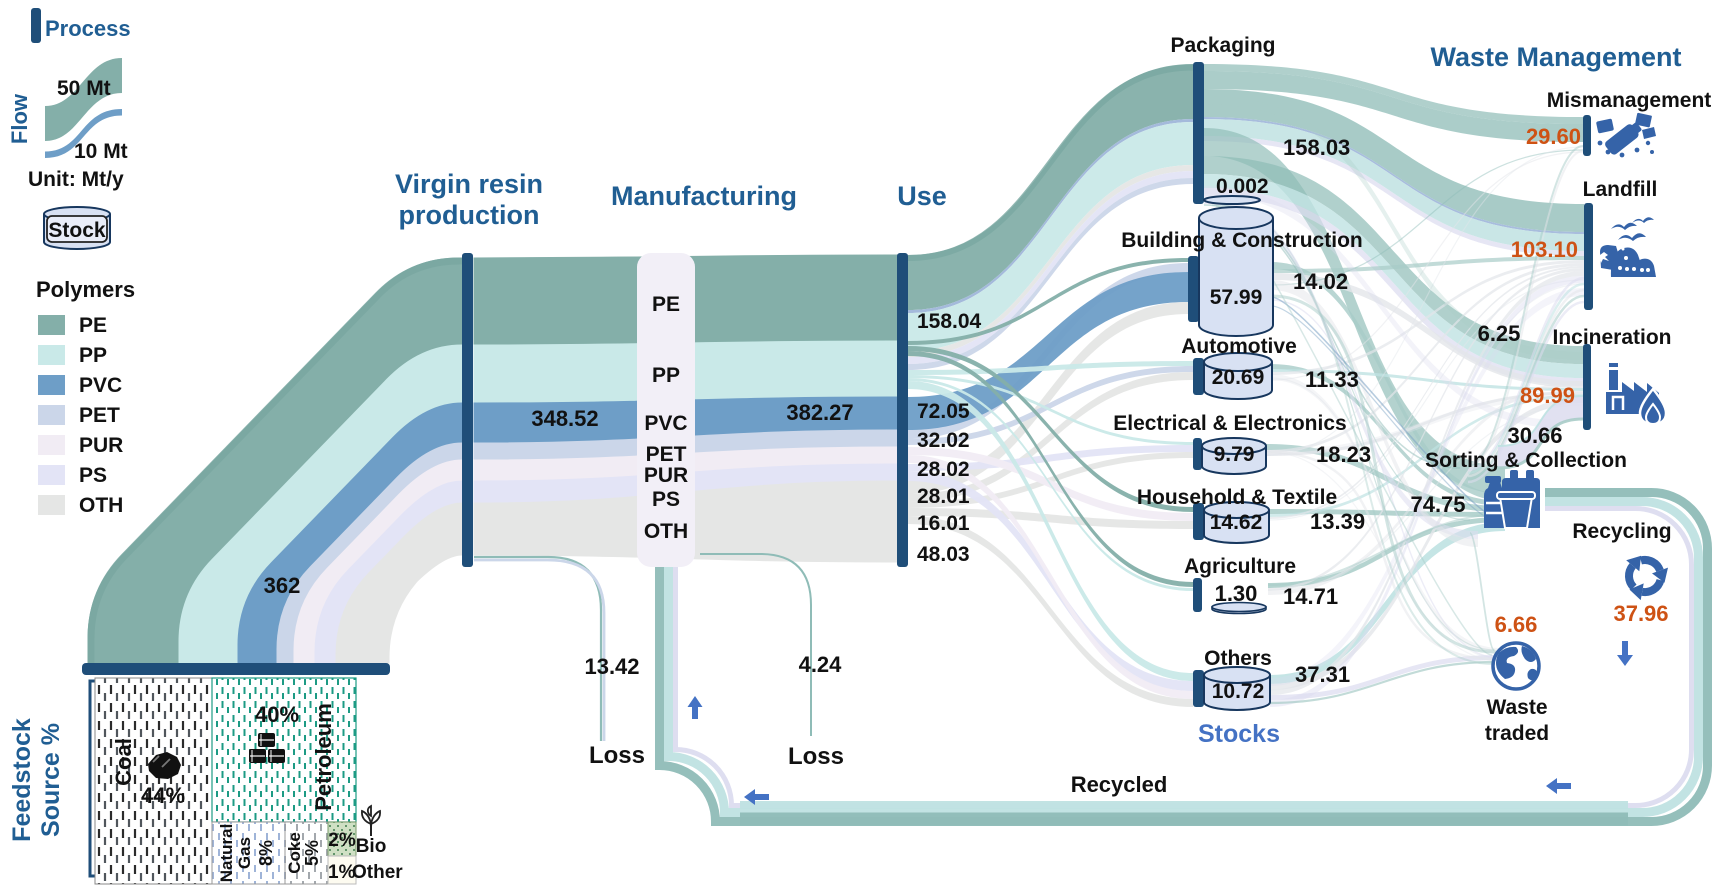 The width and height of the screenshot is (1730, 893). Describe the element at coordinates (163, 795) in the screenshot. I see `svg-text: 44%` at that location.